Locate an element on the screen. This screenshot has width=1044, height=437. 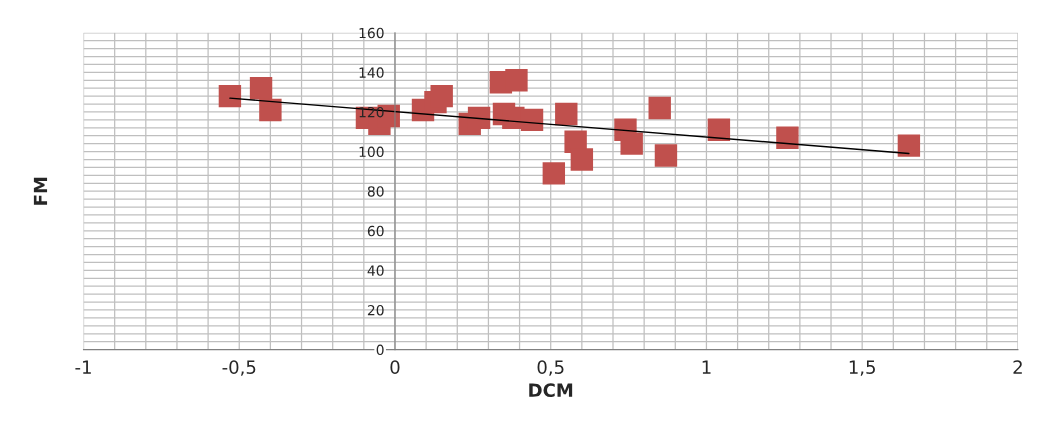
y-tick-label: 0 is located at coordinates (380, 350).